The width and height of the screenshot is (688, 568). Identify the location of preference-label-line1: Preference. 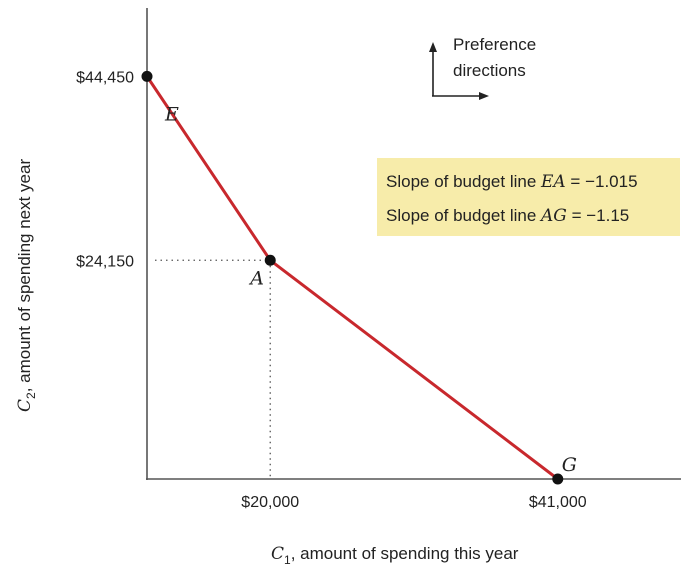
(494, 44).